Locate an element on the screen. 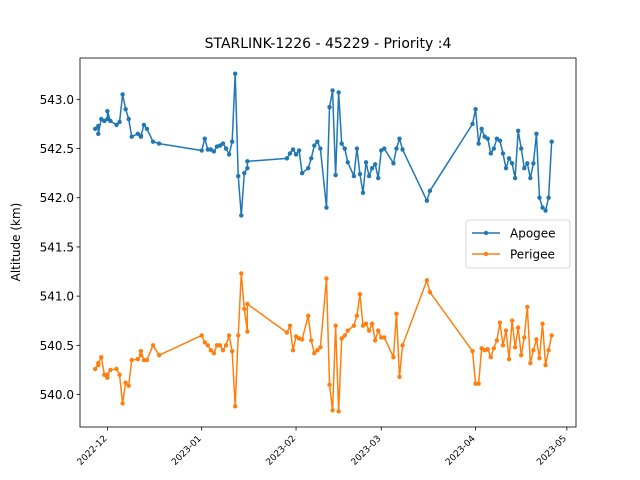 This screenshot has height=480, width=640. x-tick-label: 2023-02 is located at coordinates (282, 451).